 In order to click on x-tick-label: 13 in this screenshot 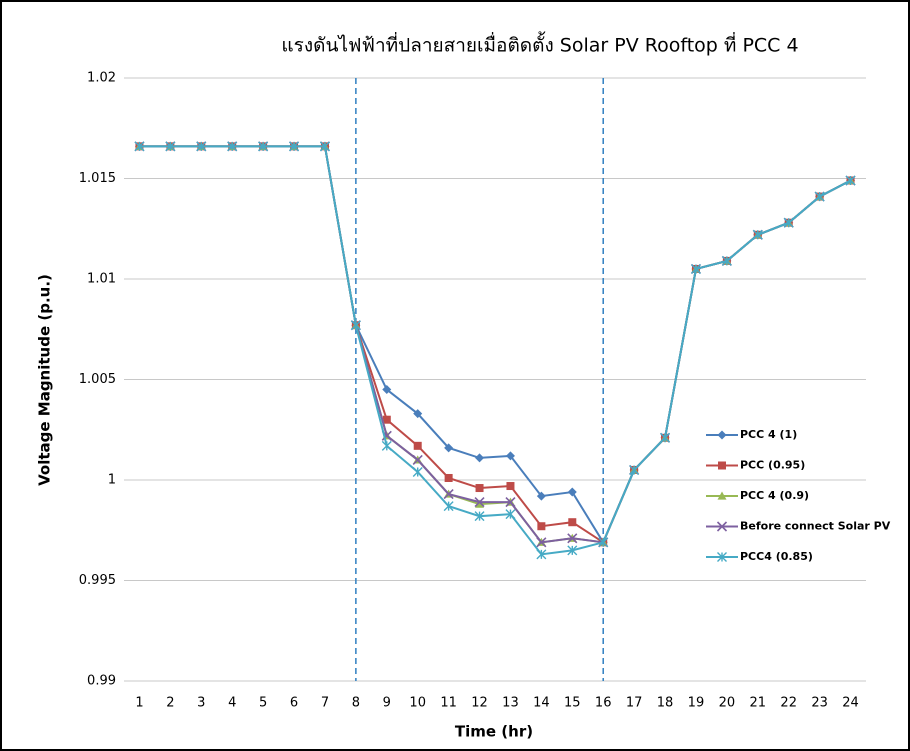, I will do `click(510, 703)`.